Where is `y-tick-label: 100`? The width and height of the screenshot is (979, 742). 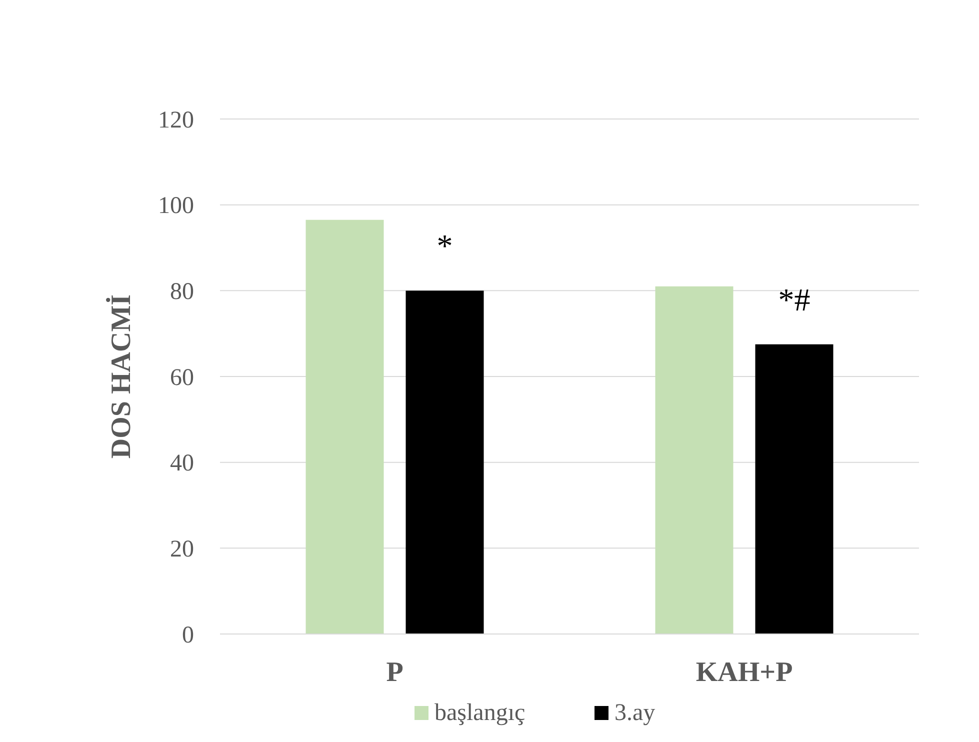
y-tick-label: 100 is located at coordinates (176, 206).